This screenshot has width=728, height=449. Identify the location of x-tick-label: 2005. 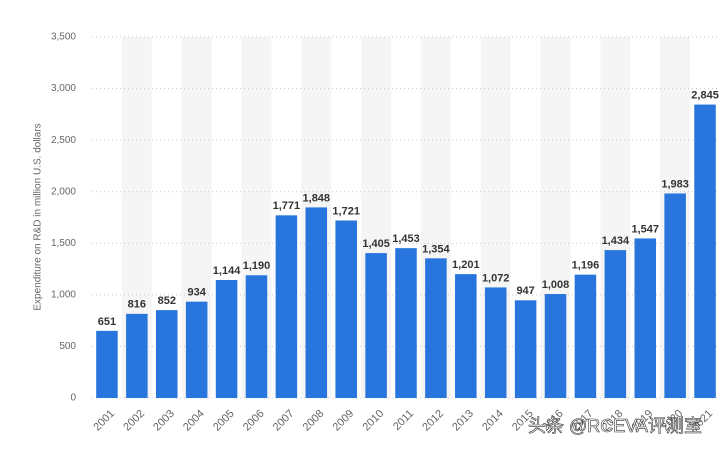
(224, 421).